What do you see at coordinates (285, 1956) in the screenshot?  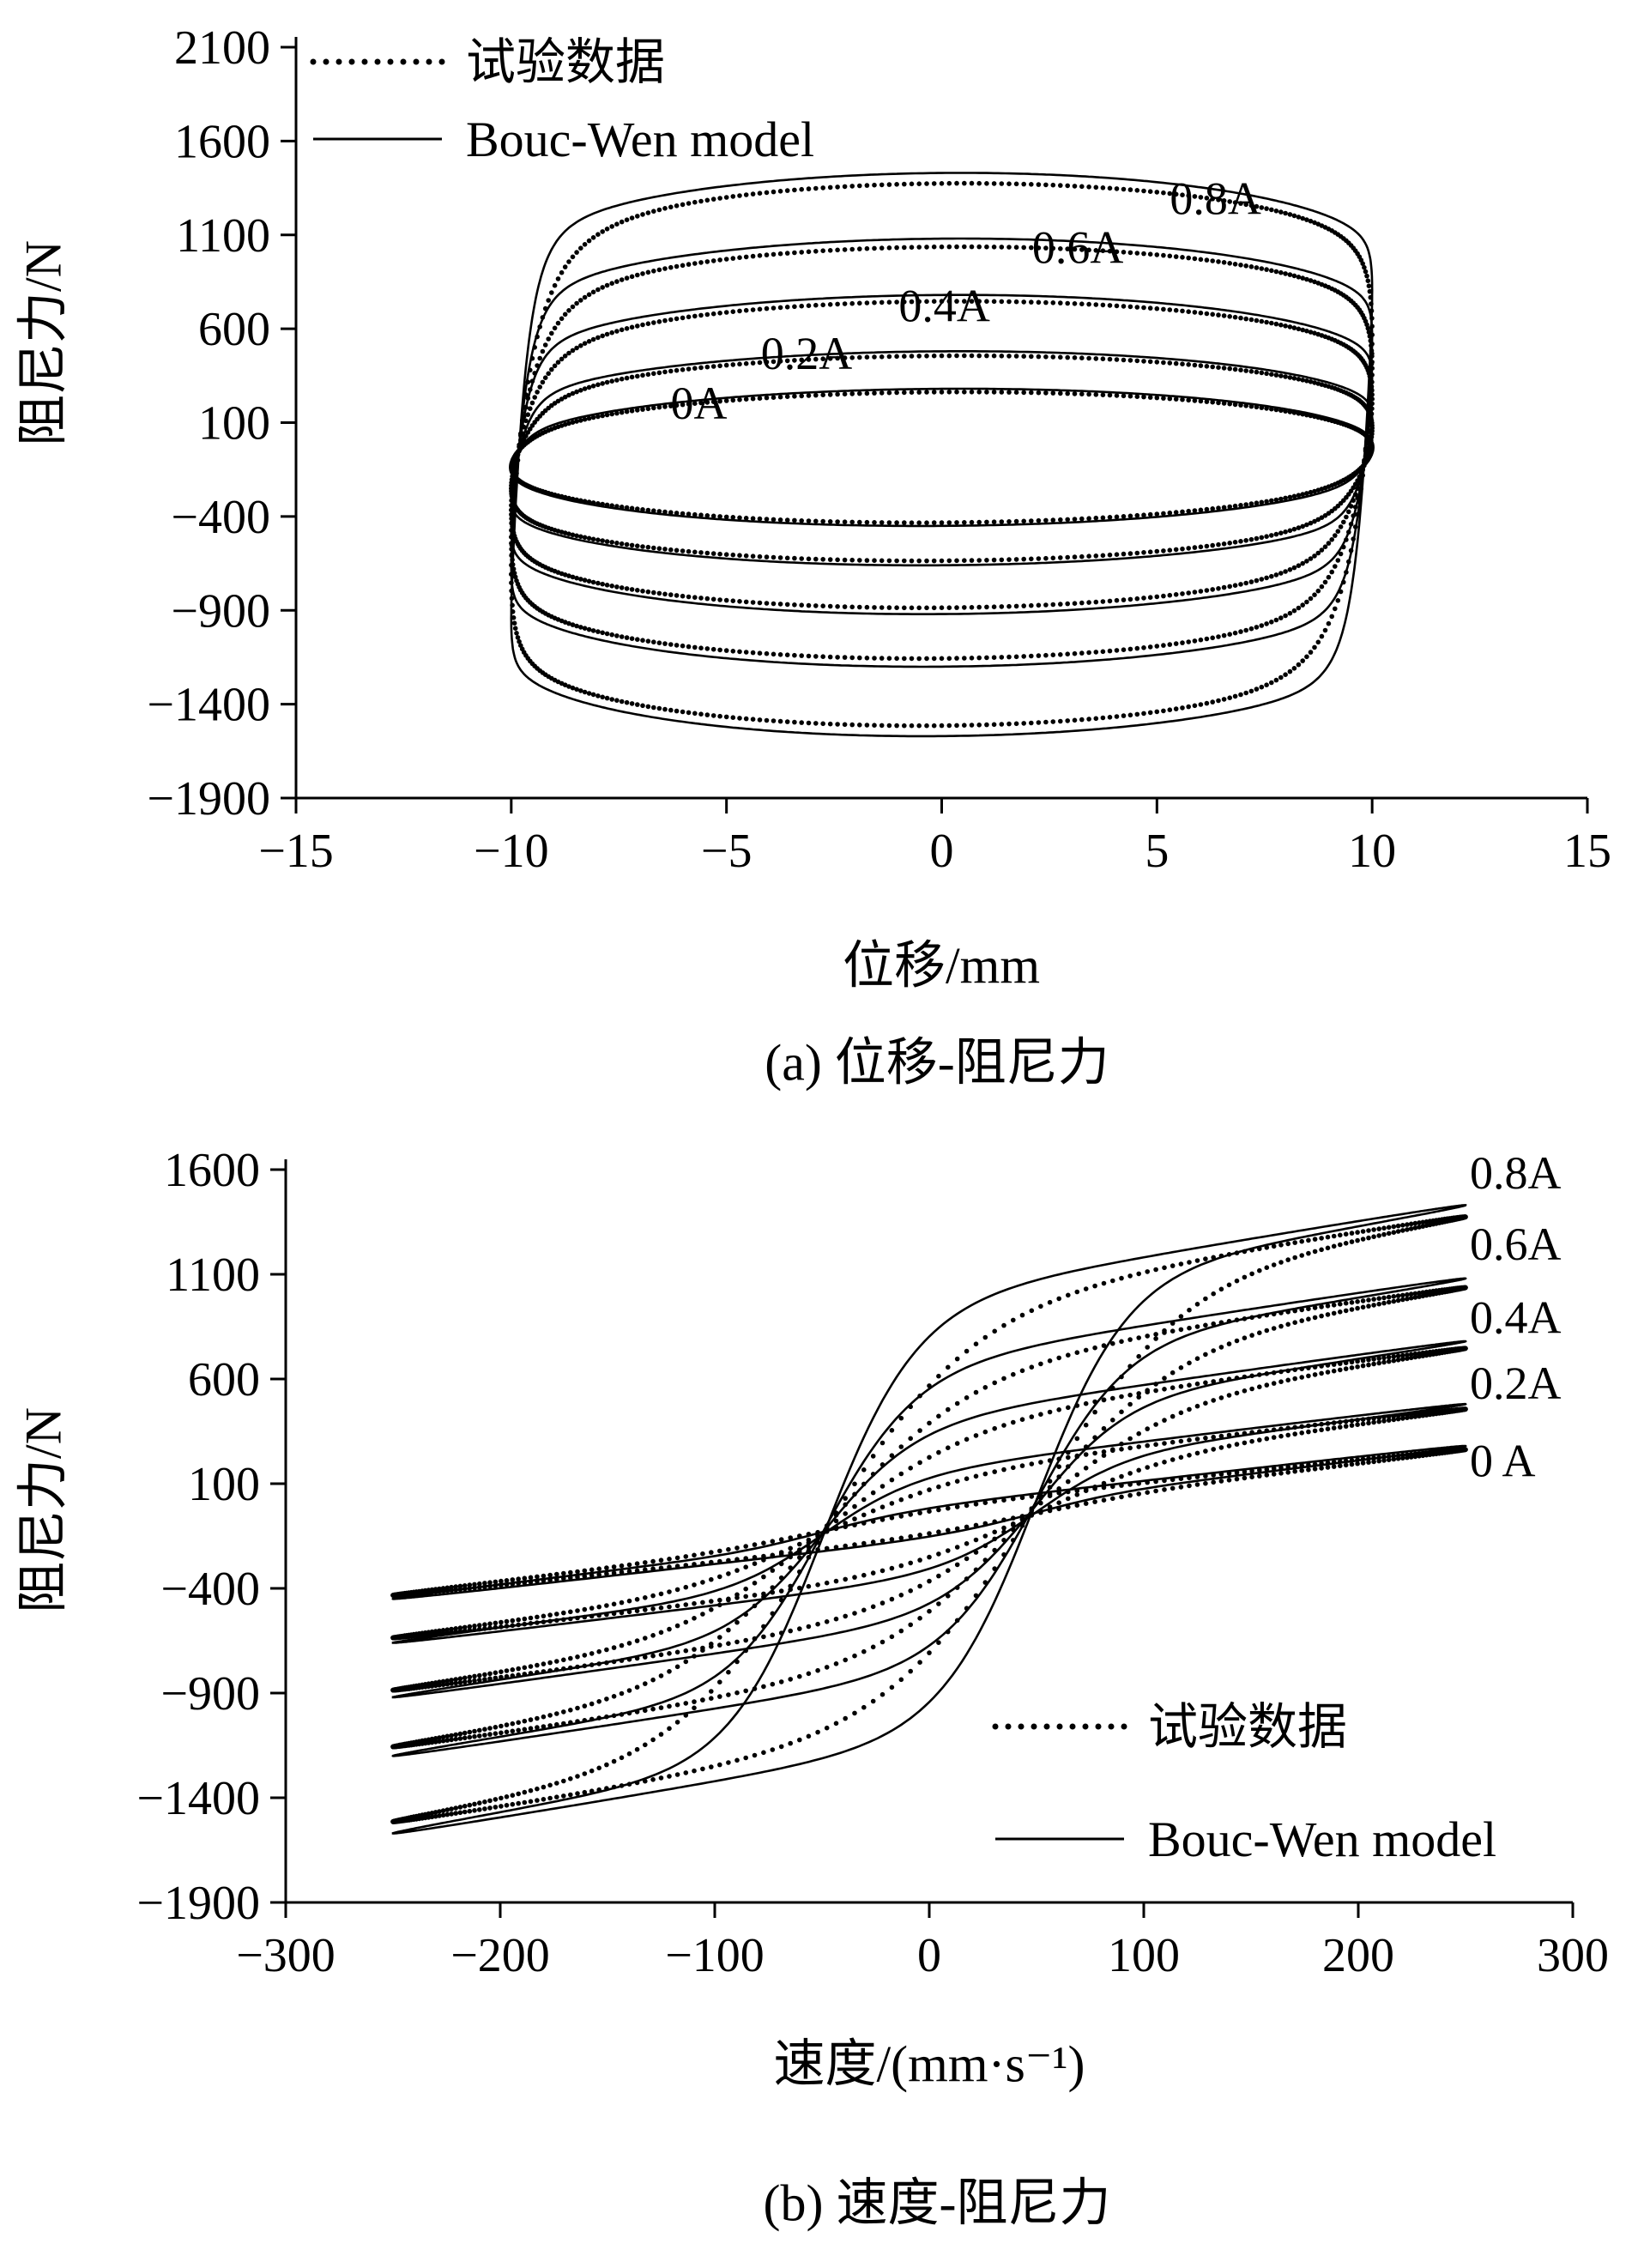 I see `x-tick-label: −300` at bounding box center [285, 1956].